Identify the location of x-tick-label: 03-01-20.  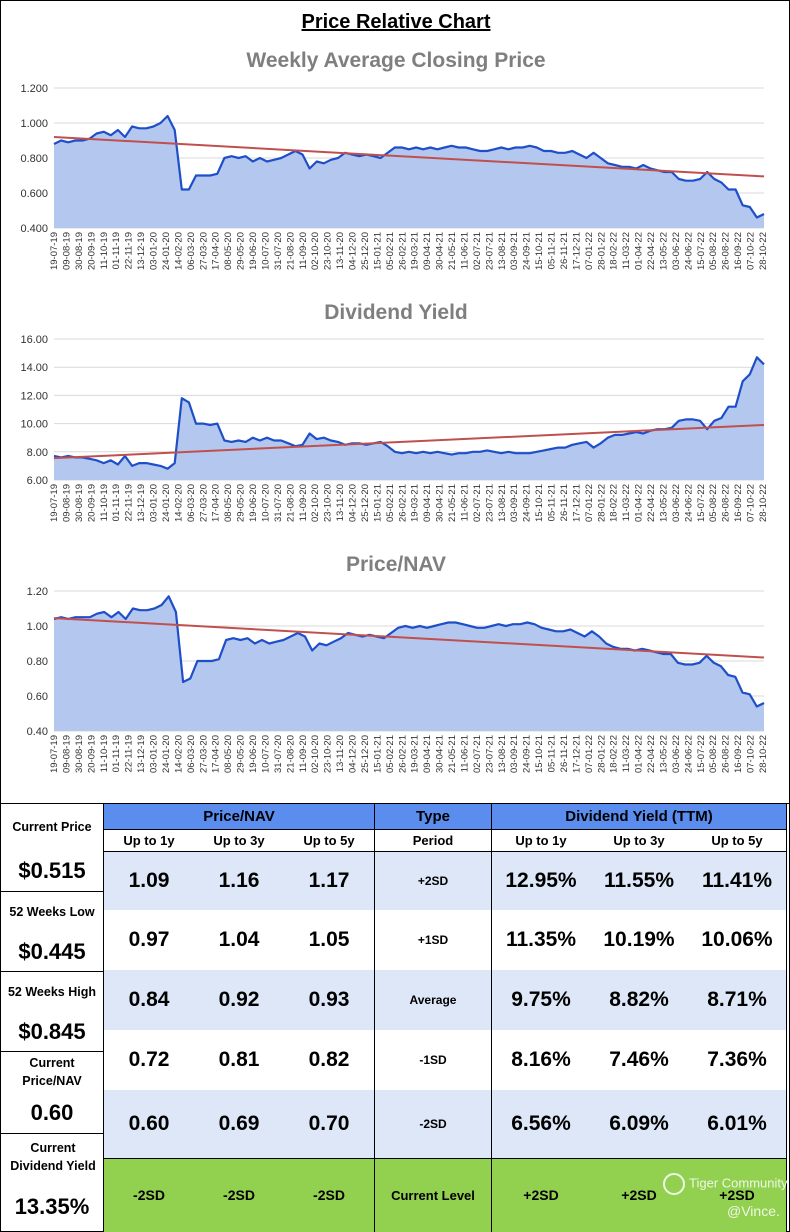
(154, 754).